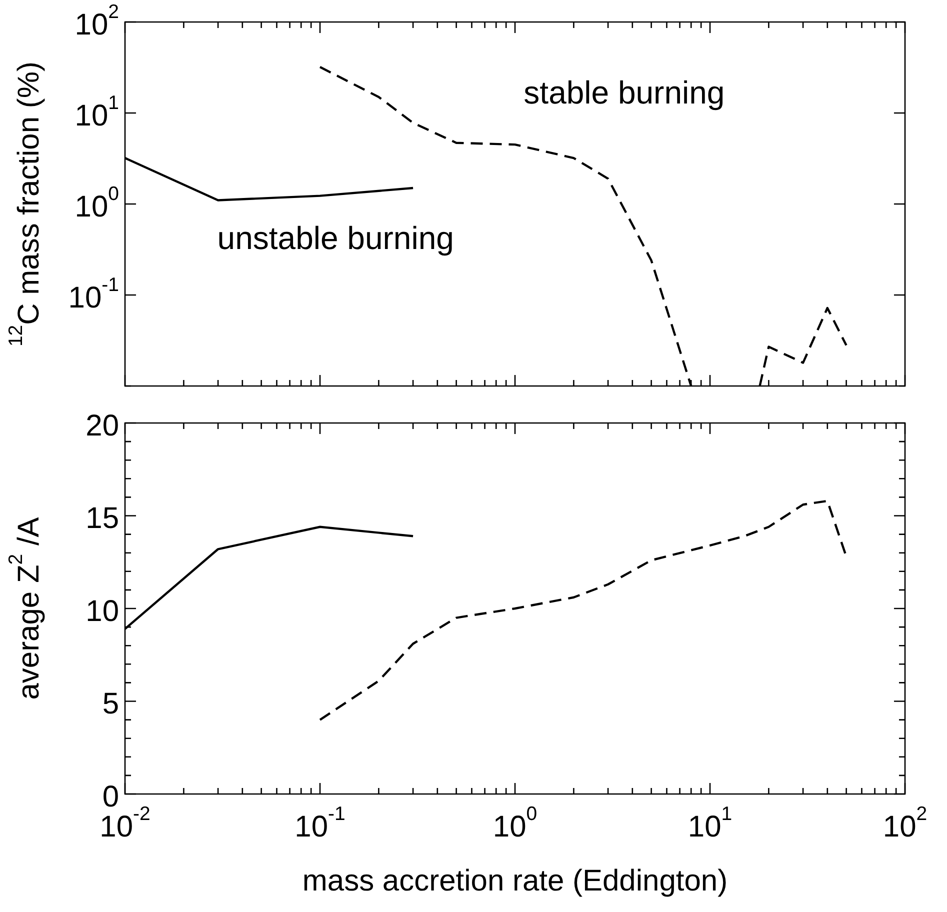  What do you see at coordinates (515, 881) in the screenshot?
I see `x-axis-title: mass accretion rate (Eddington)` at bounding box center [515, 881].